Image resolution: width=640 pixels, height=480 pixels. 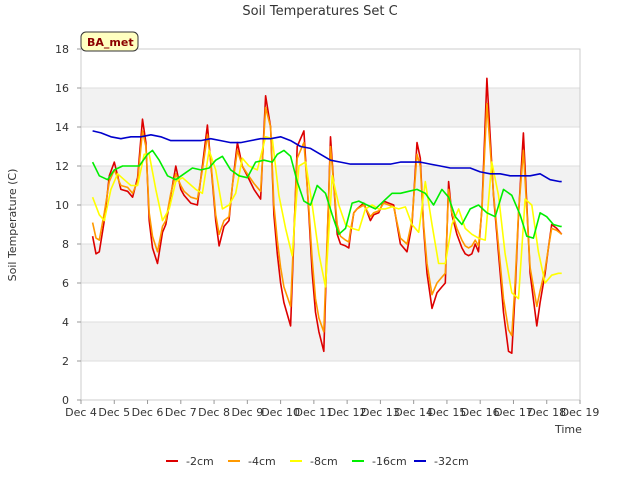 What do you see at coordinates (247, 412) in the screenshot?
I see `x-tick-label: Dec 9` at bounding box center [247, 412].